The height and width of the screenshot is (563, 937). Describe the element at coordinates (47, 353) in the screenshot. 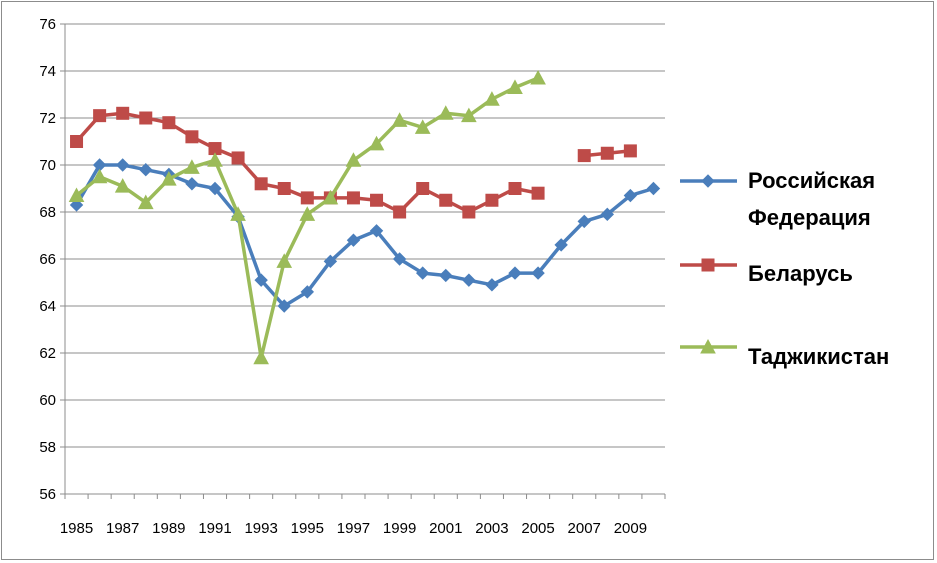

I see `y-tick-label: 62` at that location.